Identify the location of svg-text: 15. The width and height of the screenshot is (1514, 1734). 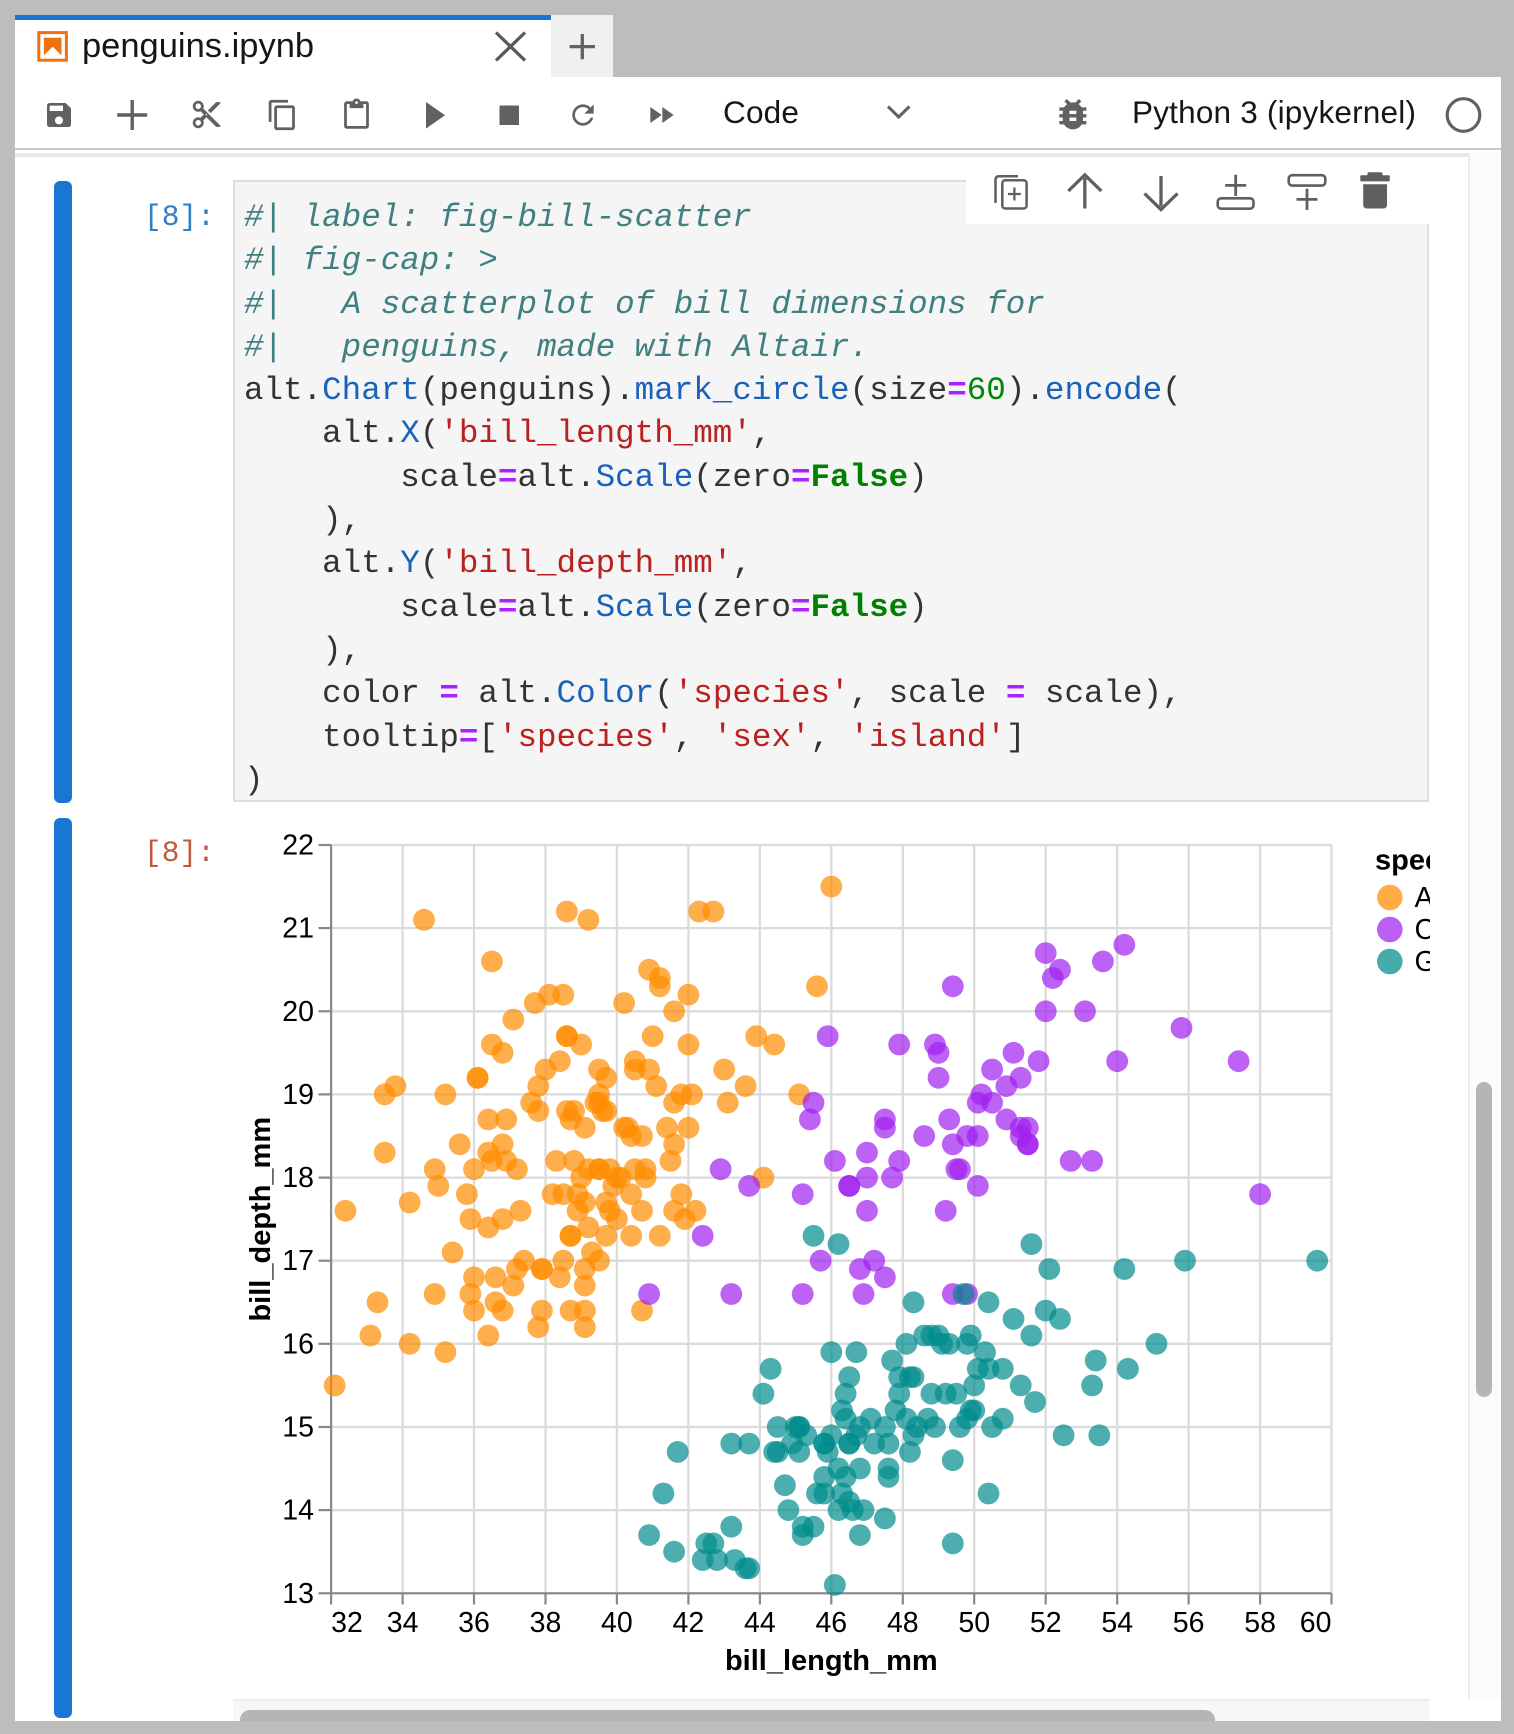
(298, 1428).